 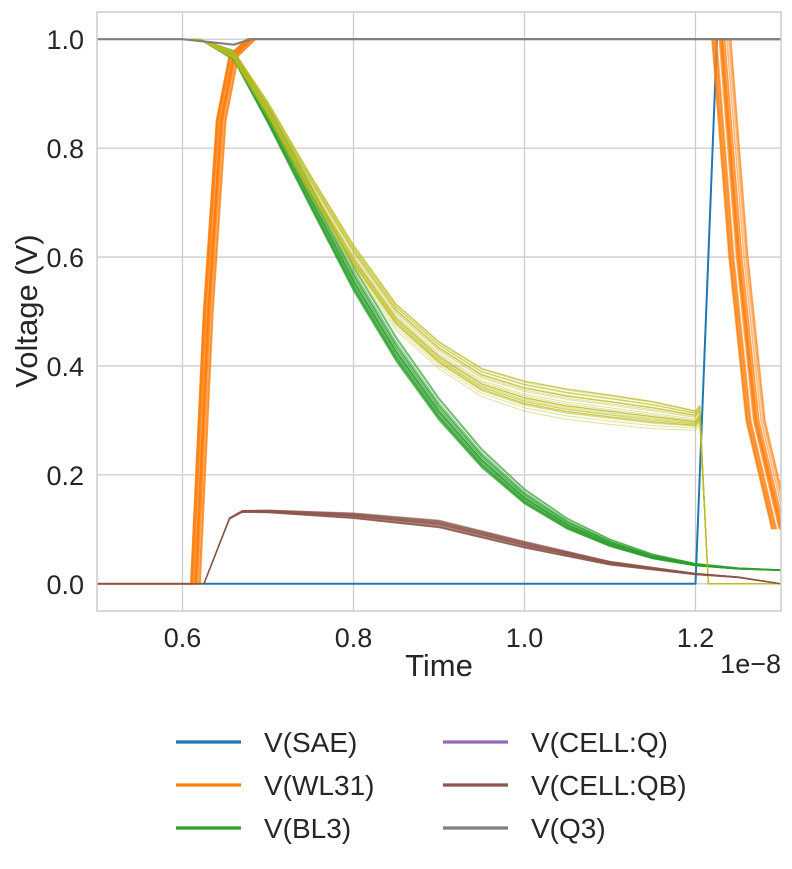 I want to click on x-offset-label: 1e−8, so click(x=750, y=664).